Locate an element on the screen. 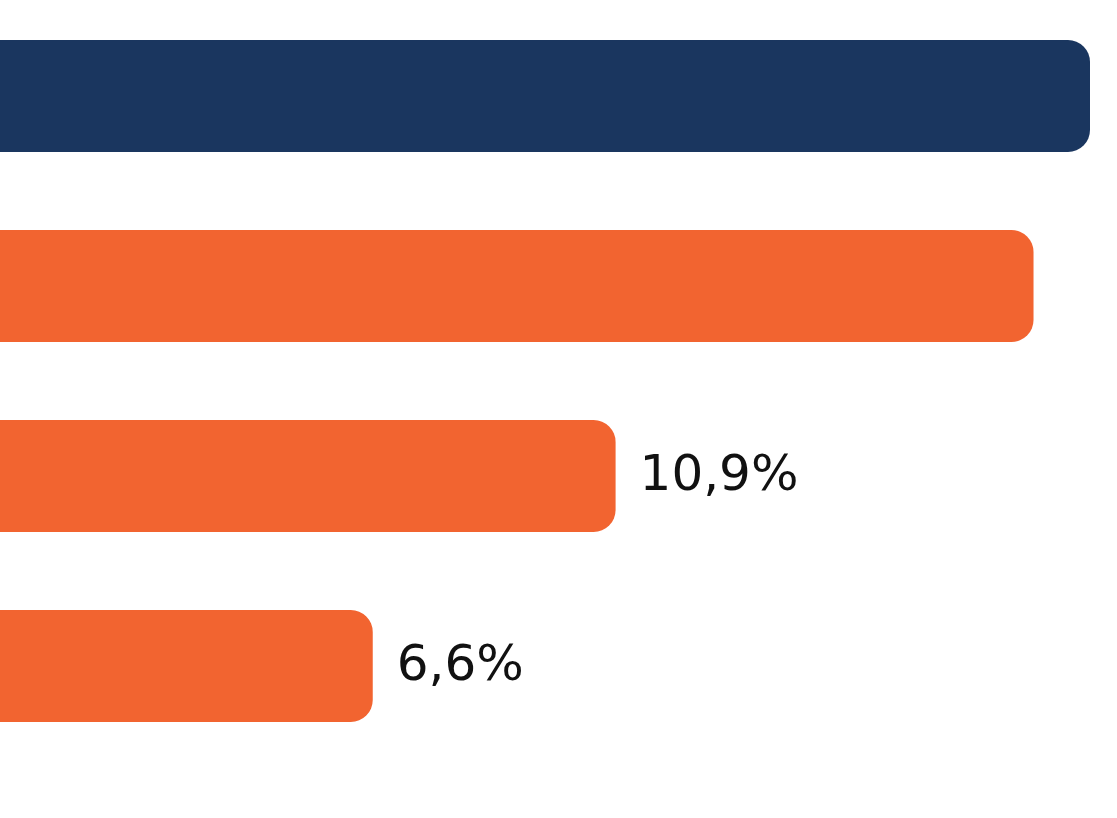  data-label: 6,6% is located at coordinates (460, 662).